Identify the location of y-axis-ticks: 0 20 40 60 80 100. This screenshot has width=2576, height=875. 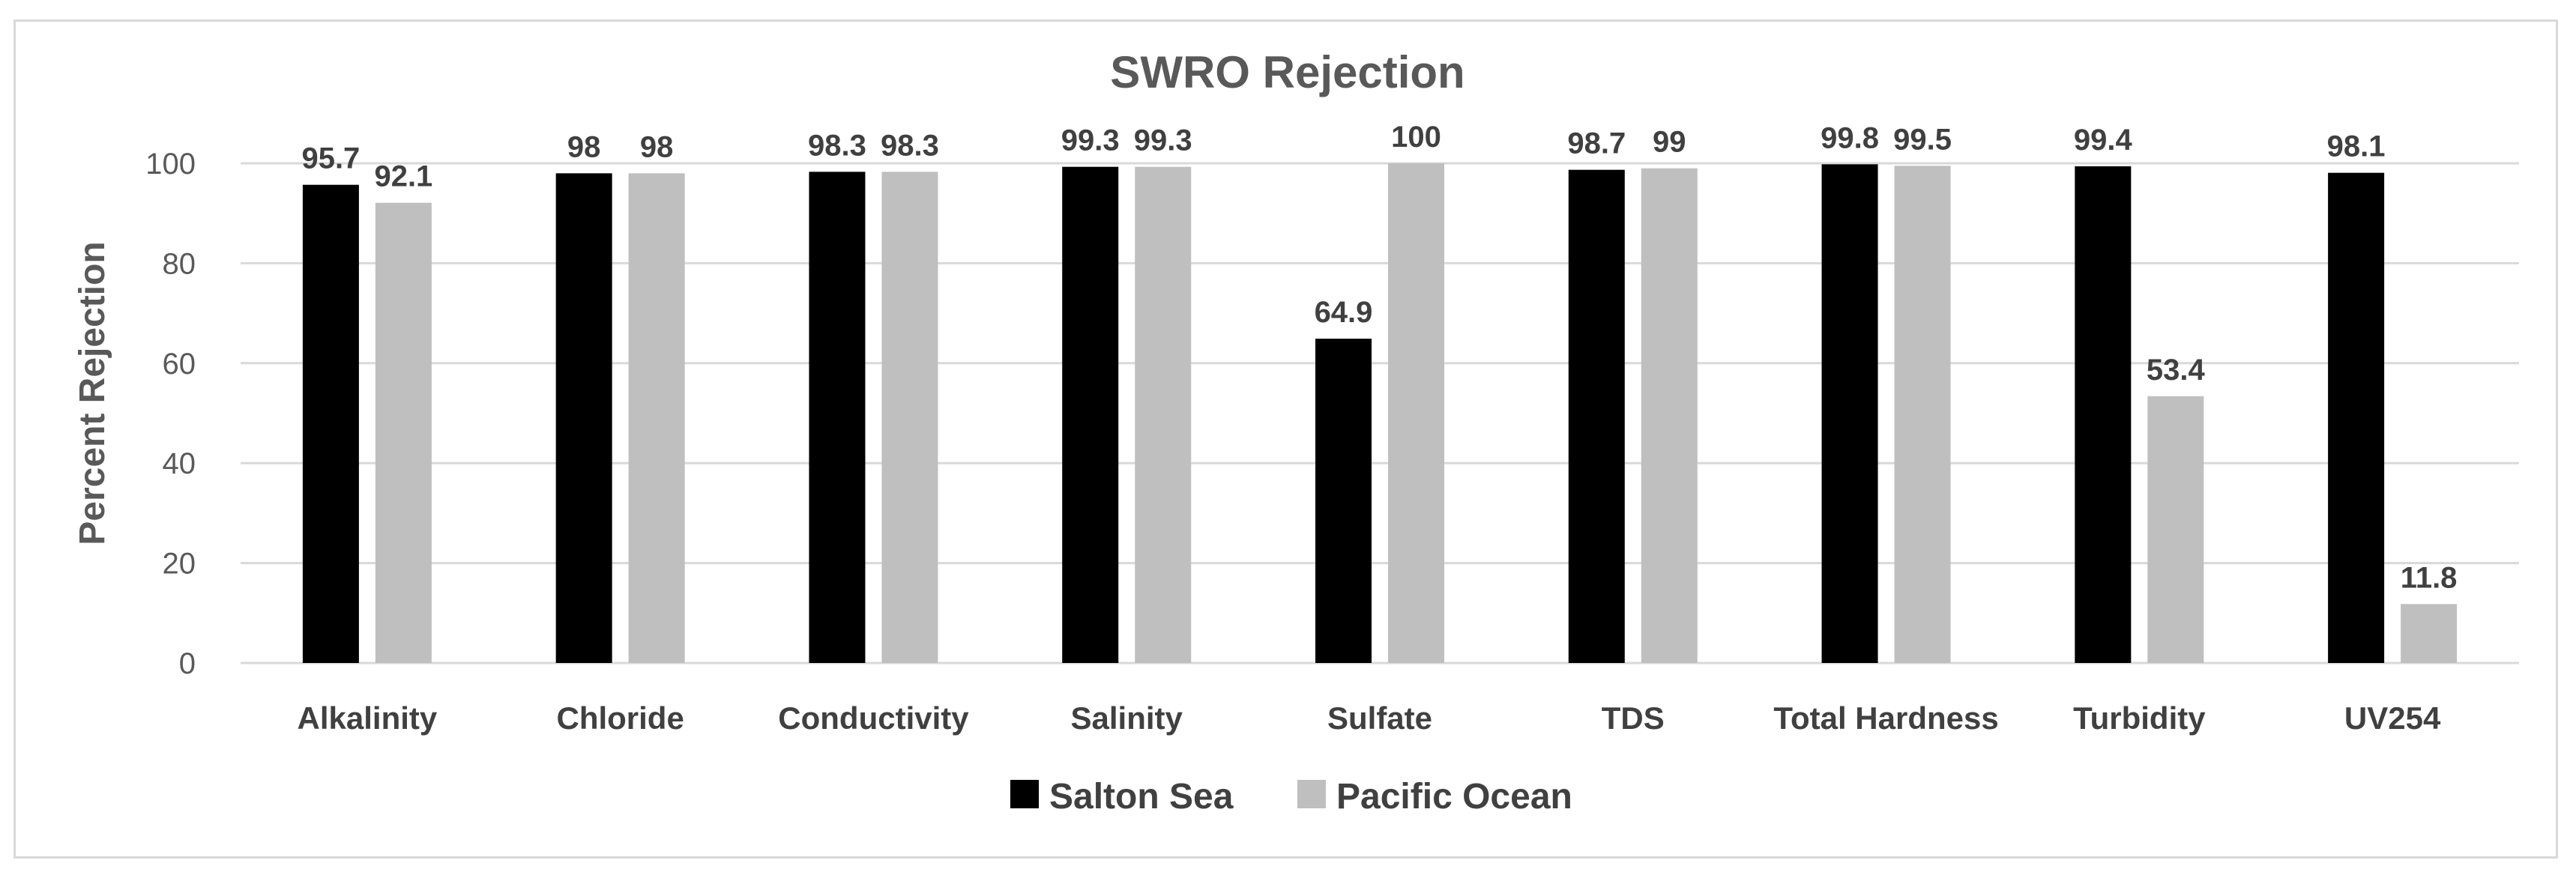
(170, 414).